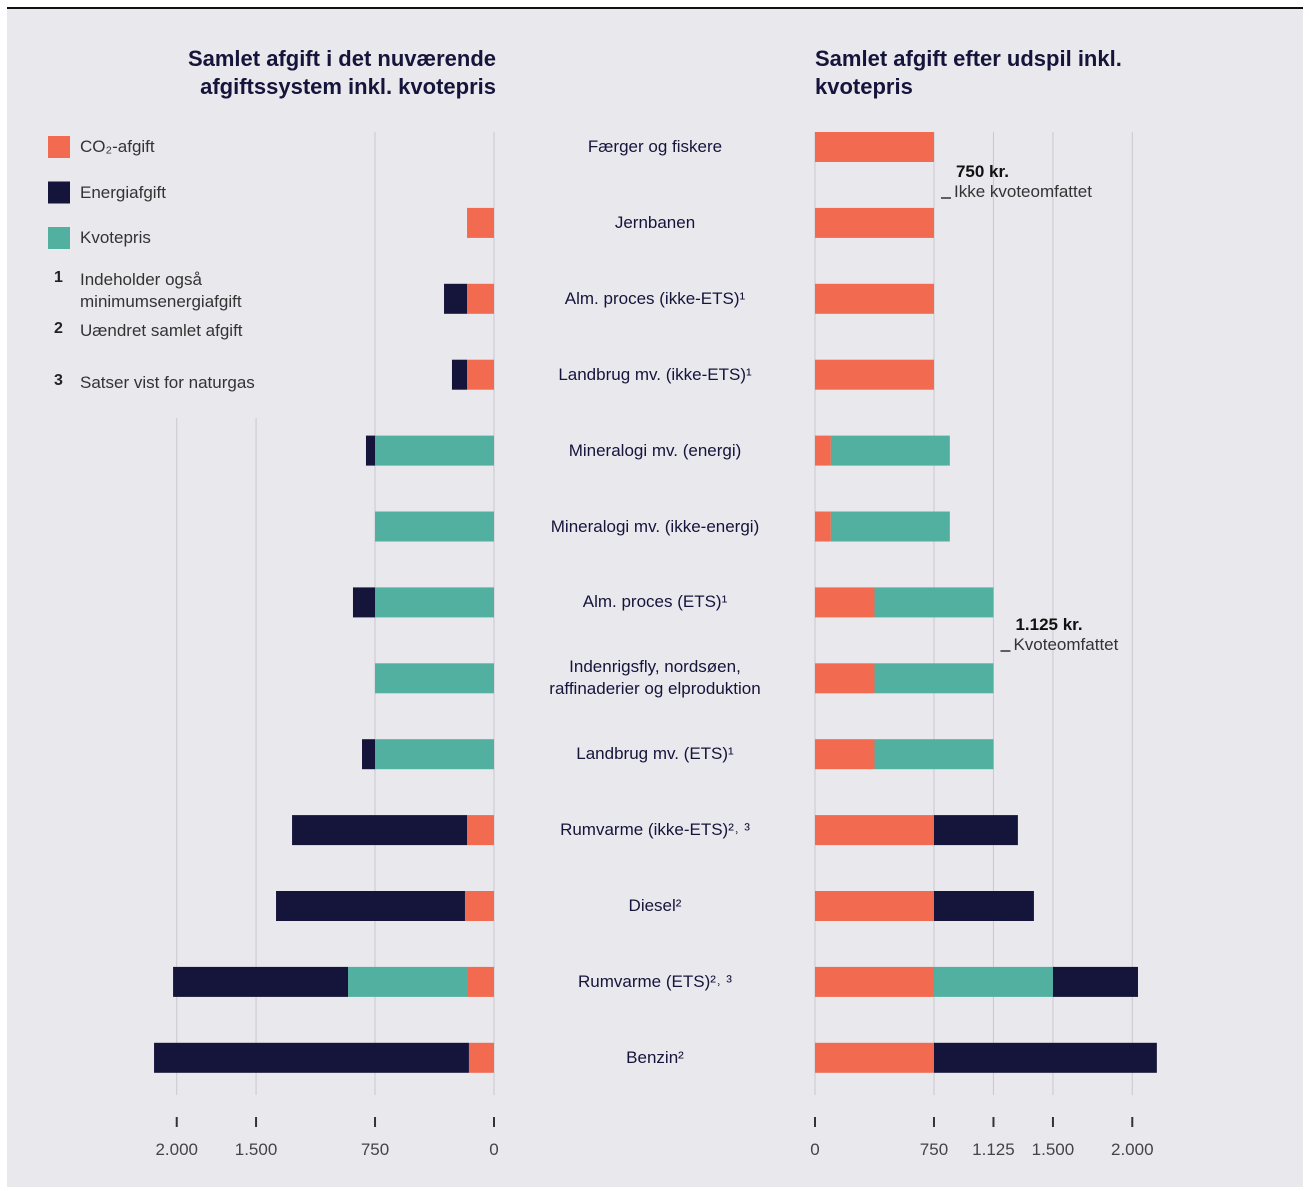 The width and height of the screenshot is (1309, 1191). What do you see at coordinates (123, 192) in the screenshot?
I see `legend-label: Energiafgift` at bounding box center [123, 192].